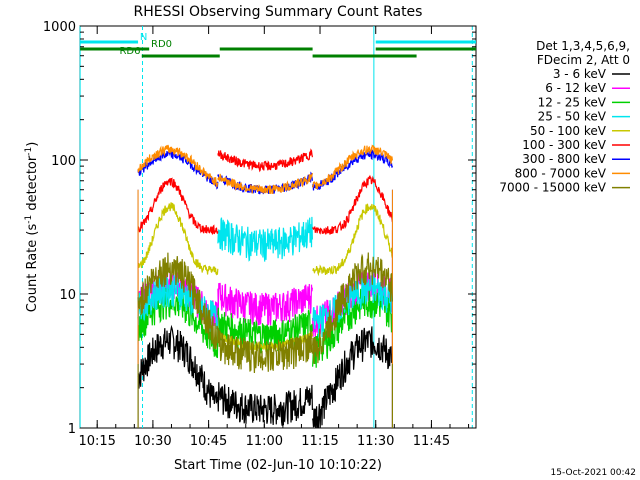  I want to click on x-tick-label-0: 10:15, so click(96, 441).